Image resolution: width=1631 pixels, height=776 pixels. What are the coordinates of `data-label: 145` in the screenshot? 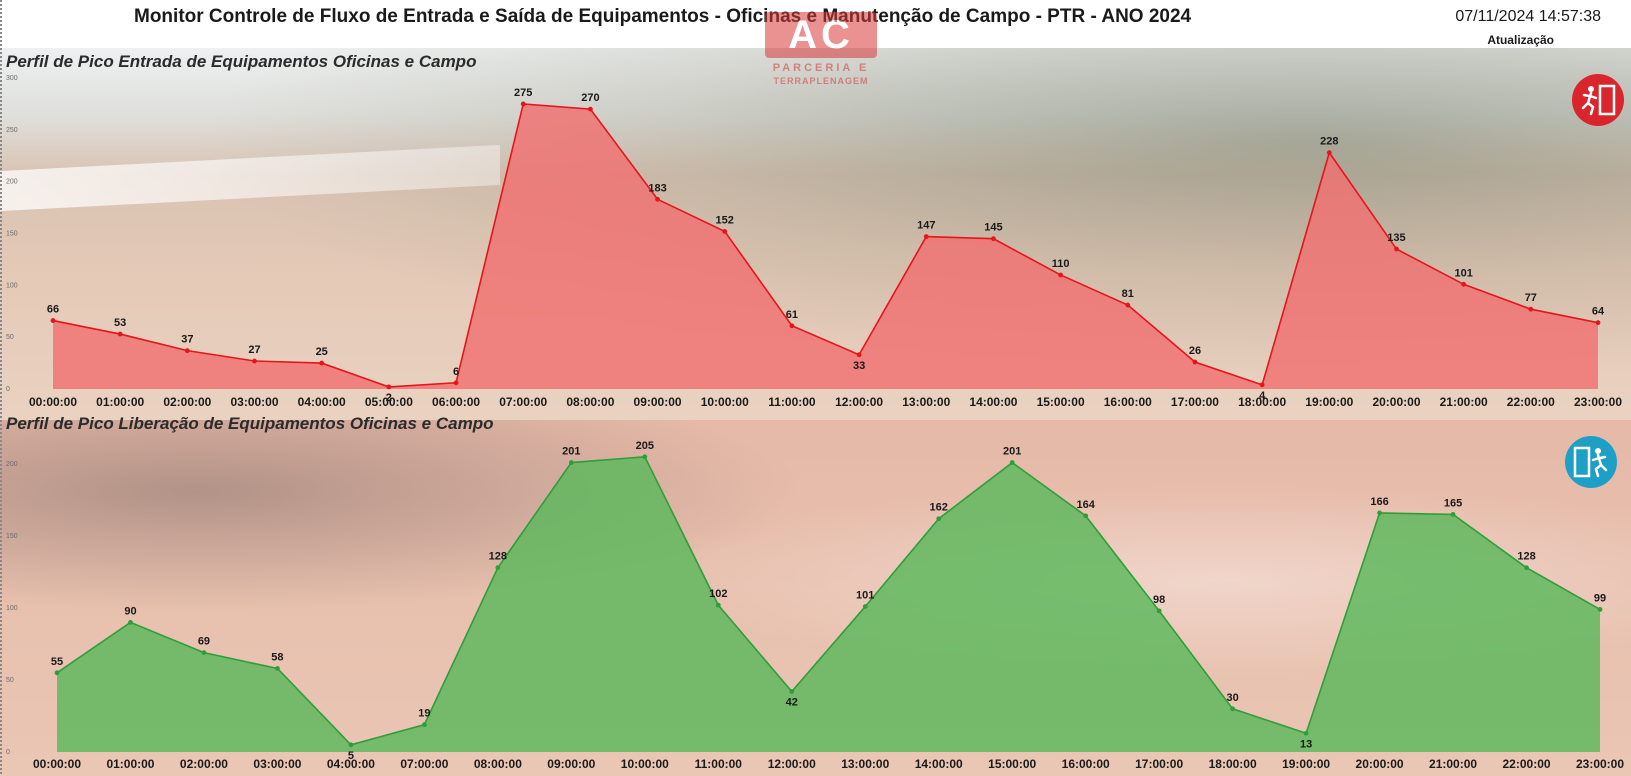 It's located at (993, 228).